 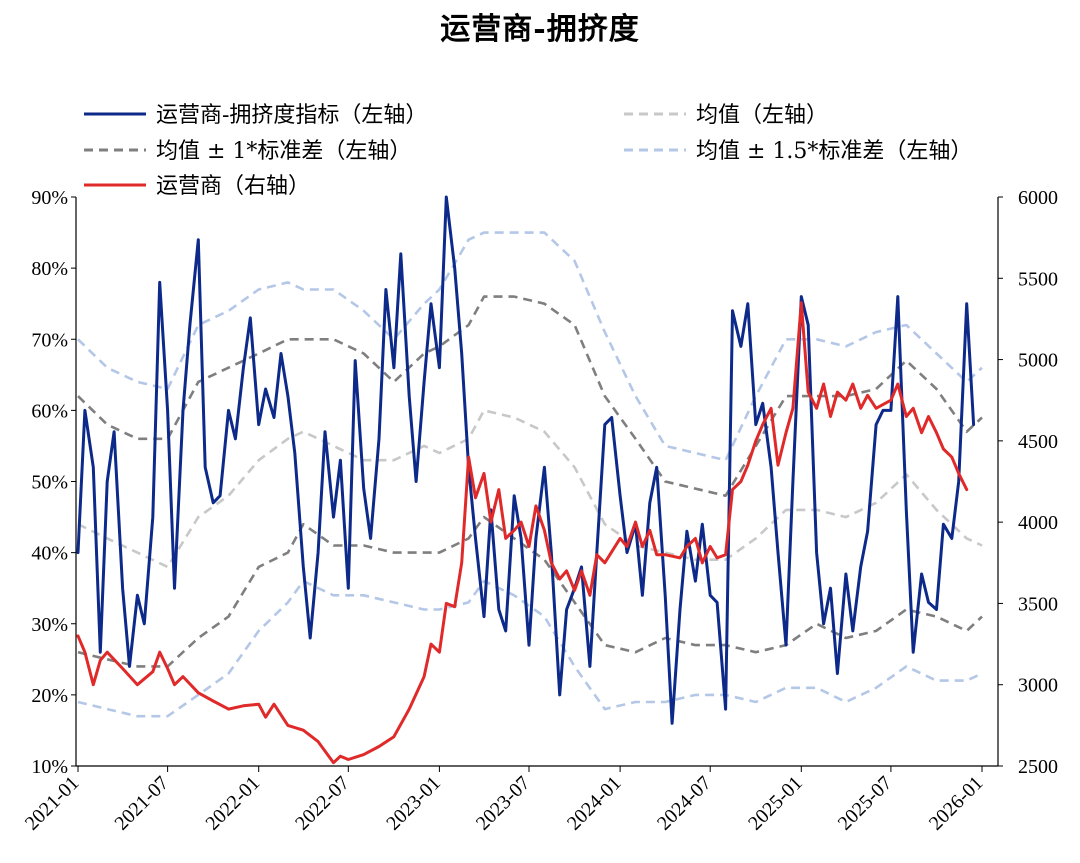 What do you see at coordinates (49, 696) in the screenshot?
I see `y-left-tick-label: 20%` at bounding box center [49, 696].